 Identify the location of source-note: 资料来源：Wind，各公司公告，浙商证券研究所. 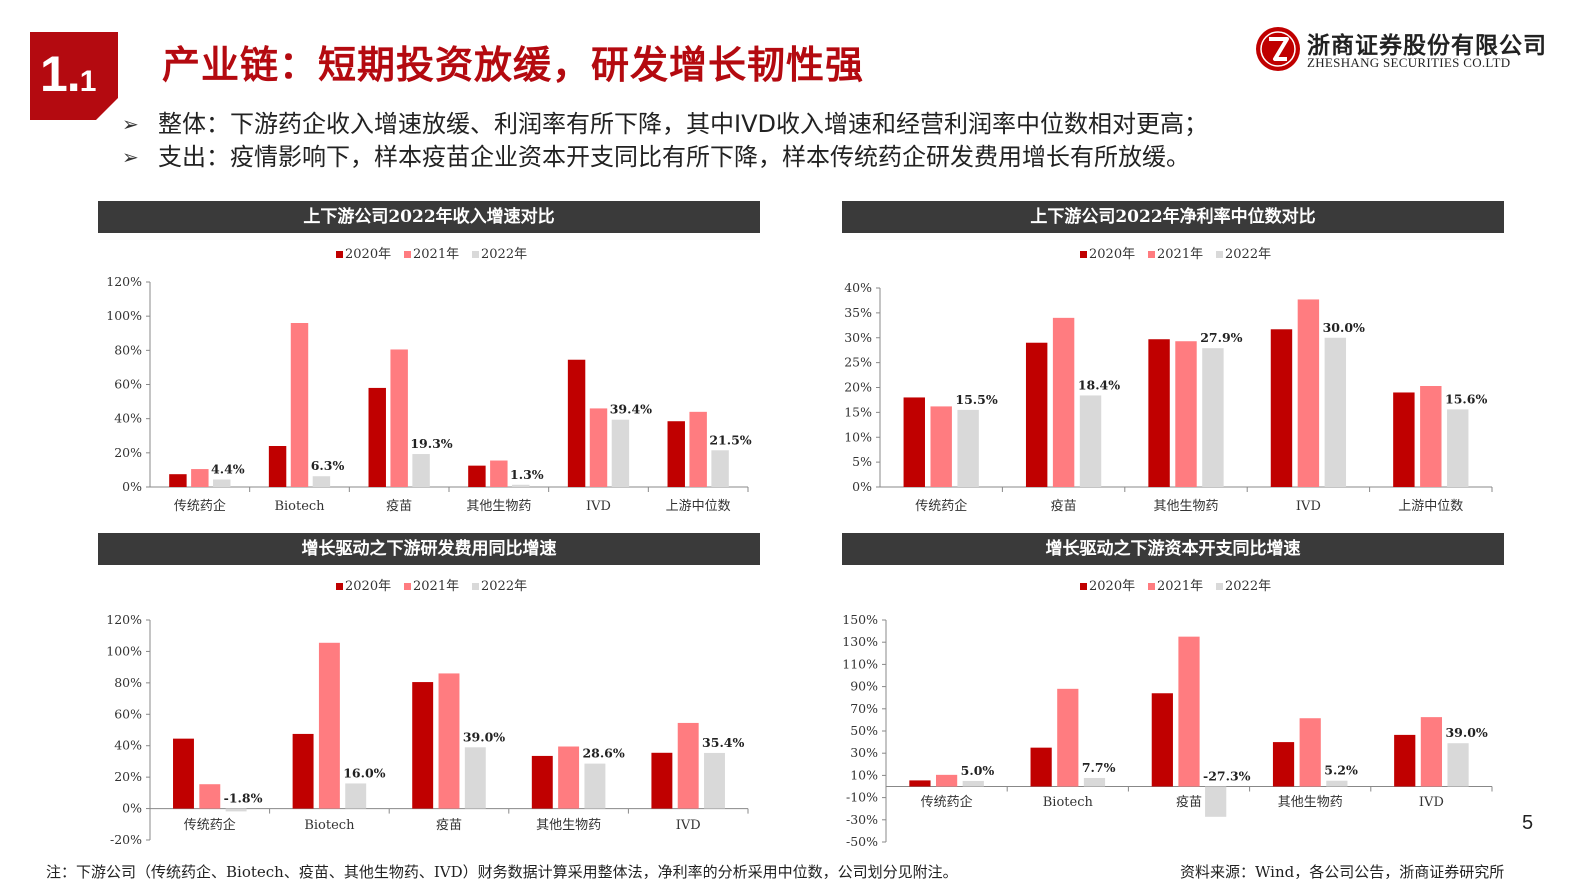
(1342, 872).